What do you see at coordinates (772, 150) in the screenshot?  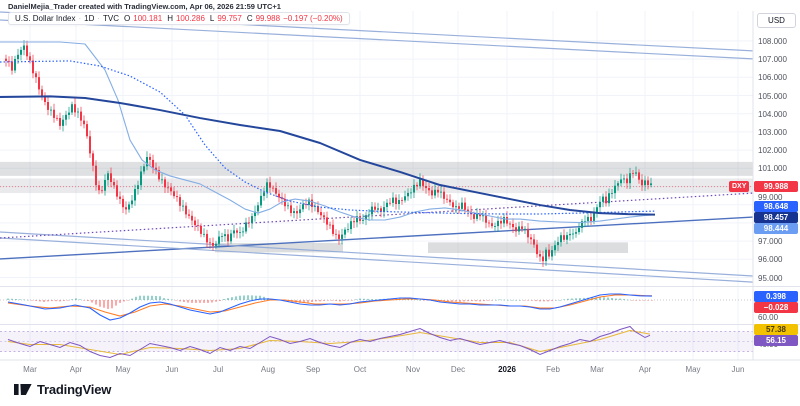 I see `price-scale-tick: 102.000` at bounding box center [772, 150].